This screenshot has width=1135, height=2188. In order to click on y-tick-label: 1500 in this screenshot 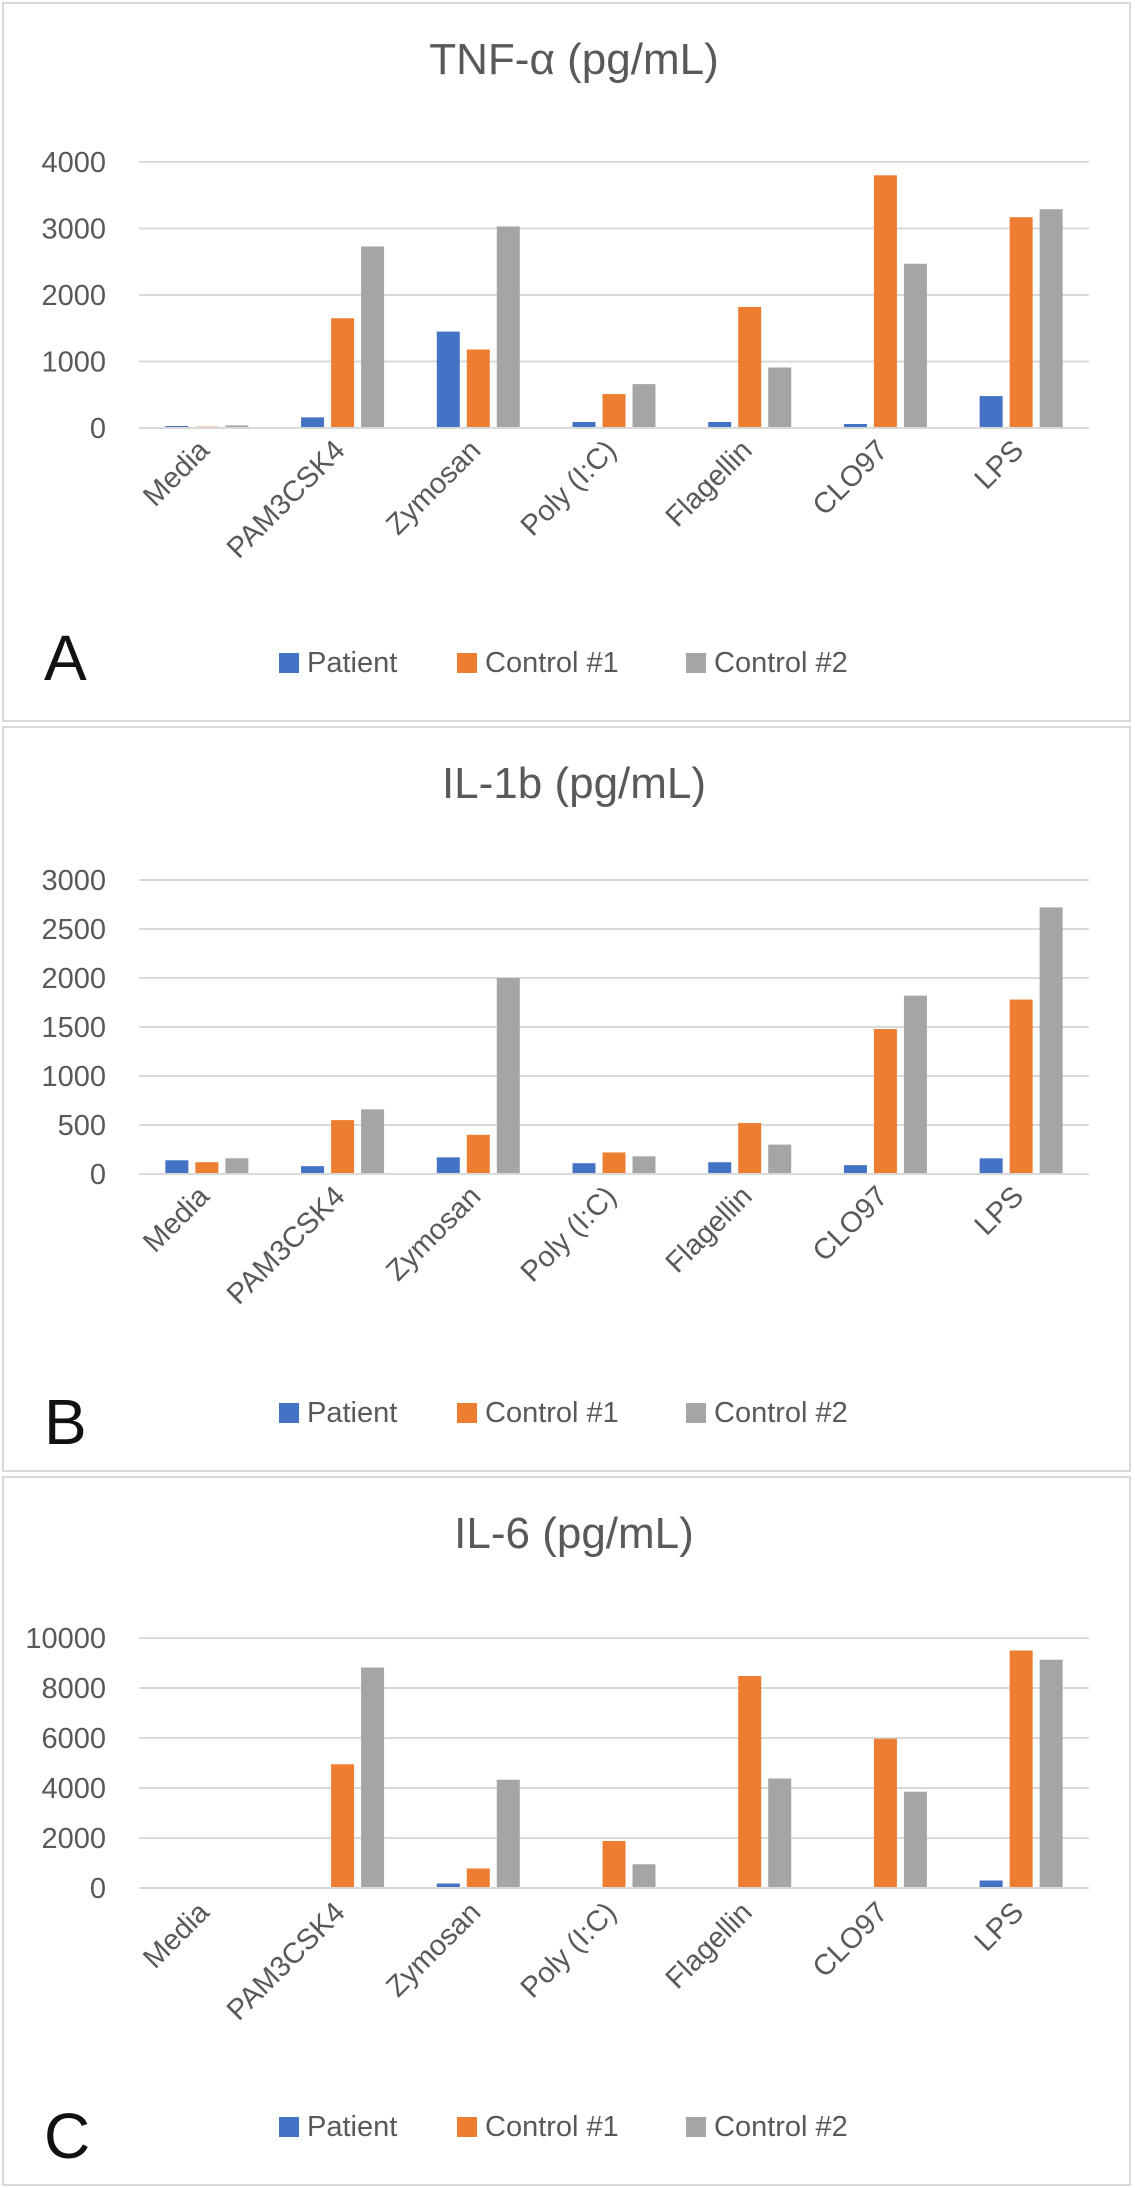, I will do `click(73, 1028)`.